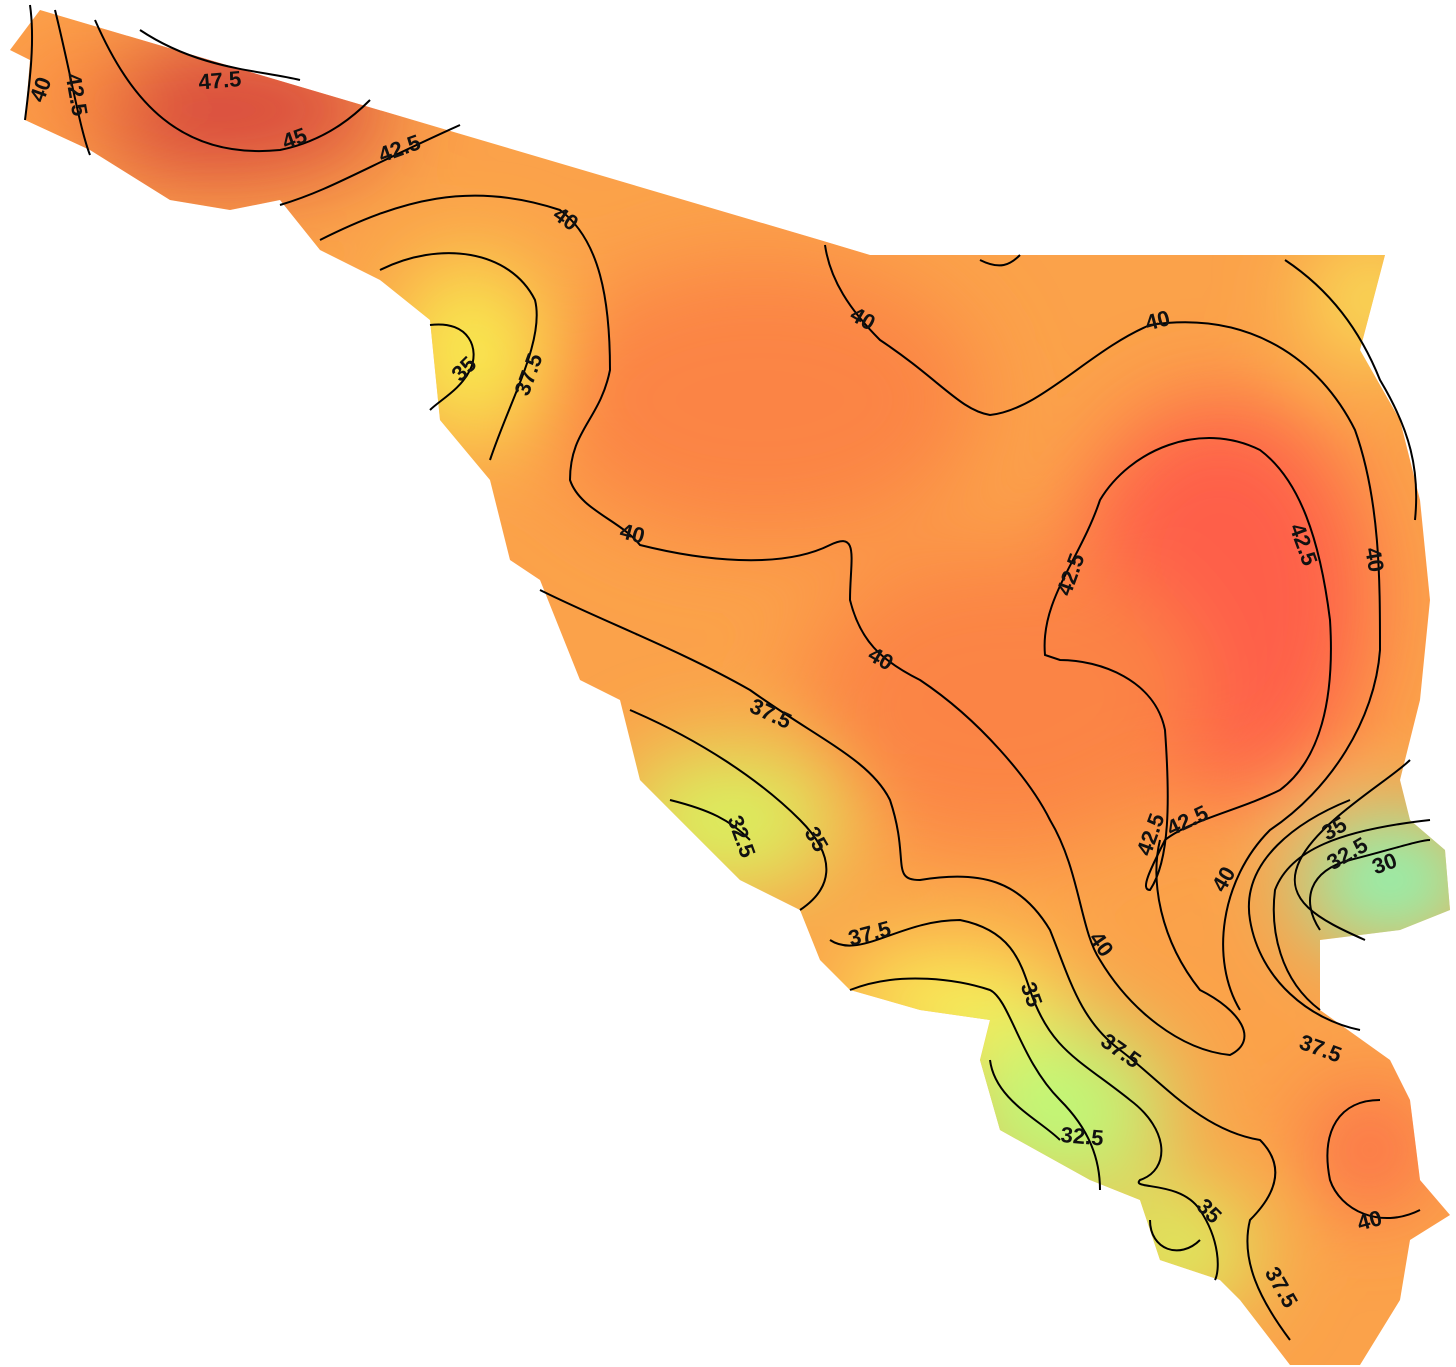  I want to click on contour-label: 40, so click(1374, 559).